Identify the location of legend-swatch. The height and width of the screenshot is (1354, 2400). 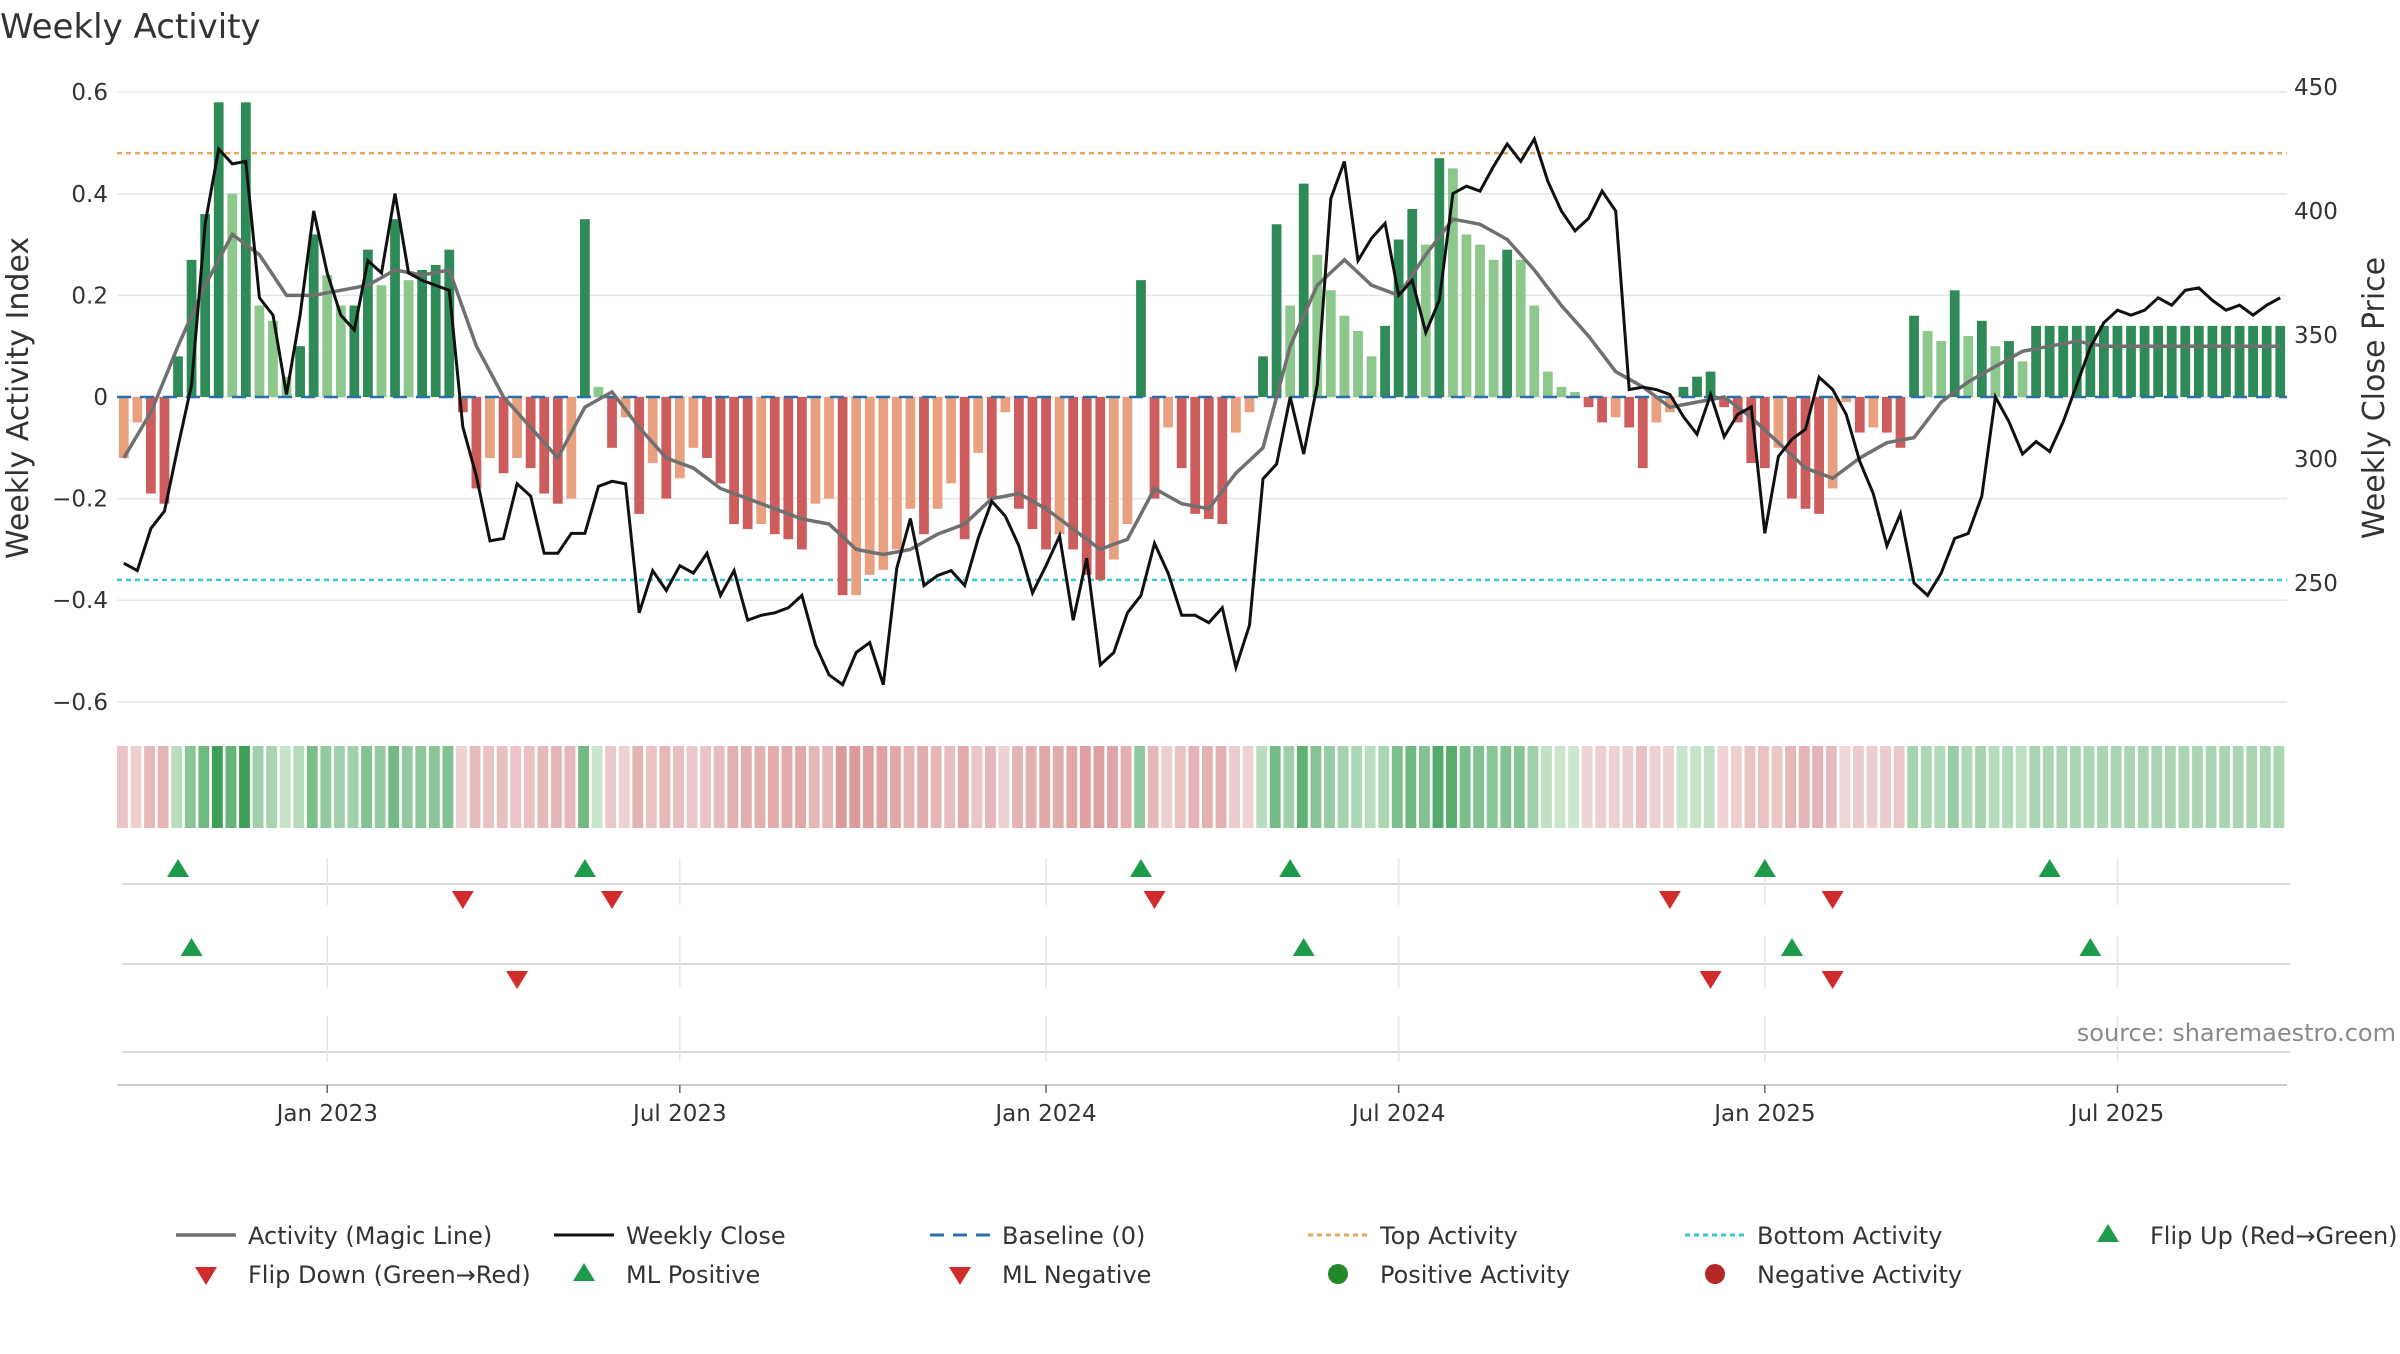
(960, 1276).